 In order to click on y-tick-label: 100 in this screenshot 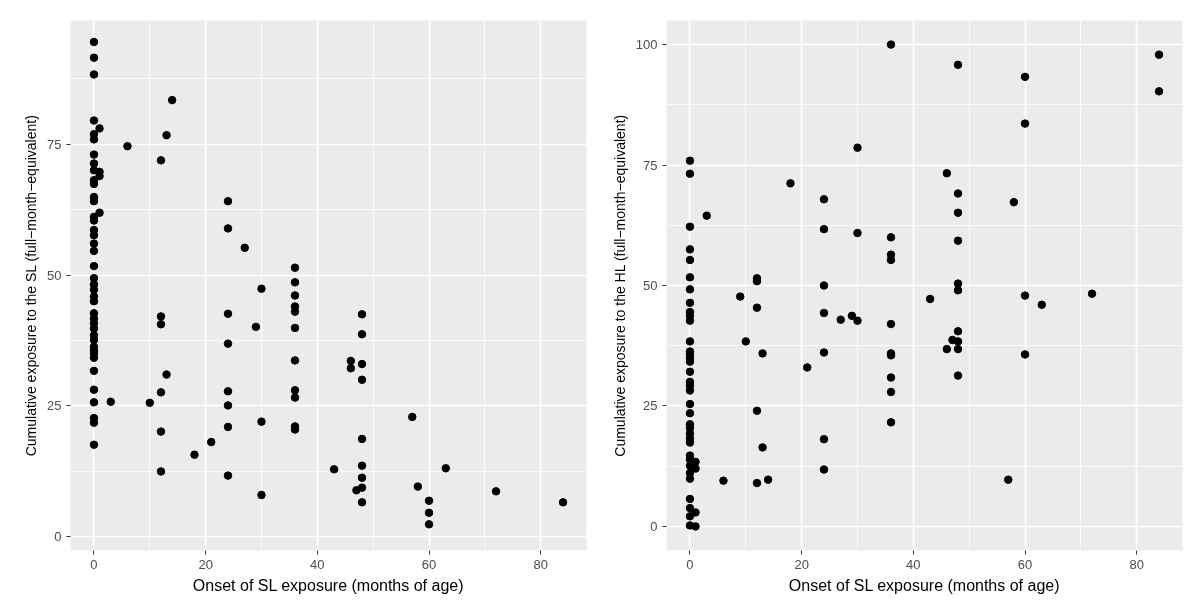, I will do `click(646, 45)`.